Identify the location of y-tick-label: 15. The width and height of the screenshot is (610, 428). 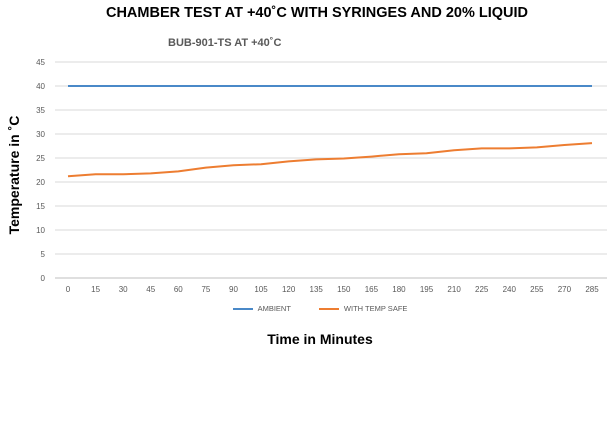
(40, 206).